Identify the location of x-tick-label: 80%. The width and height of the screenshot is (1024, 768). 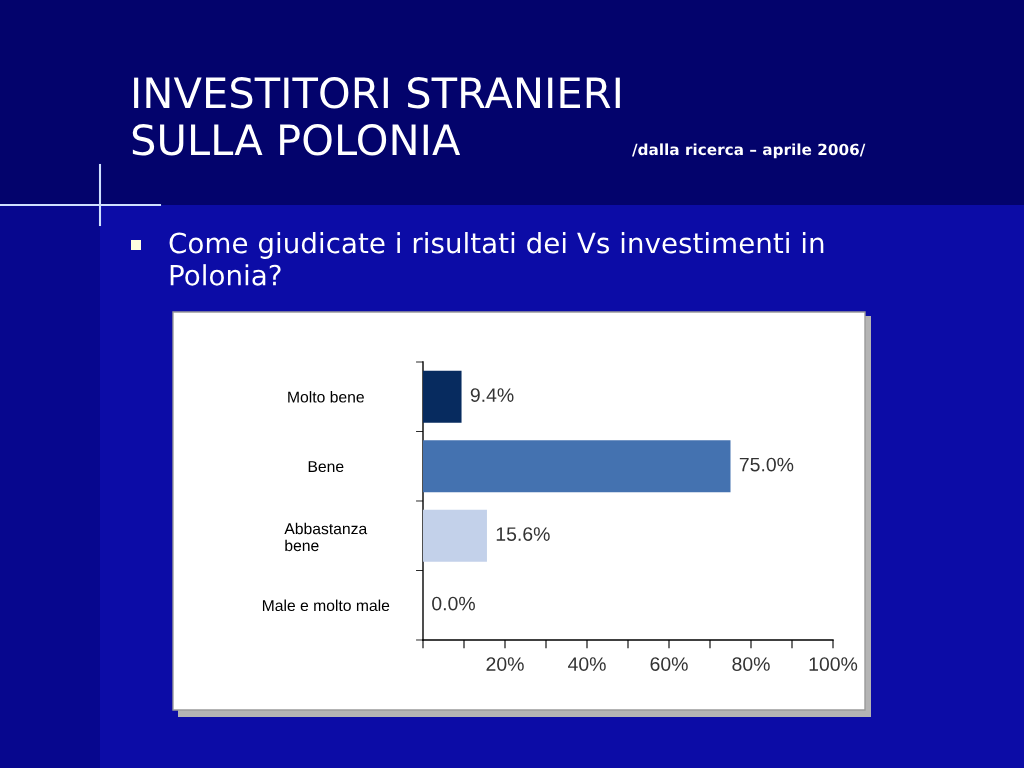
(751, 664).